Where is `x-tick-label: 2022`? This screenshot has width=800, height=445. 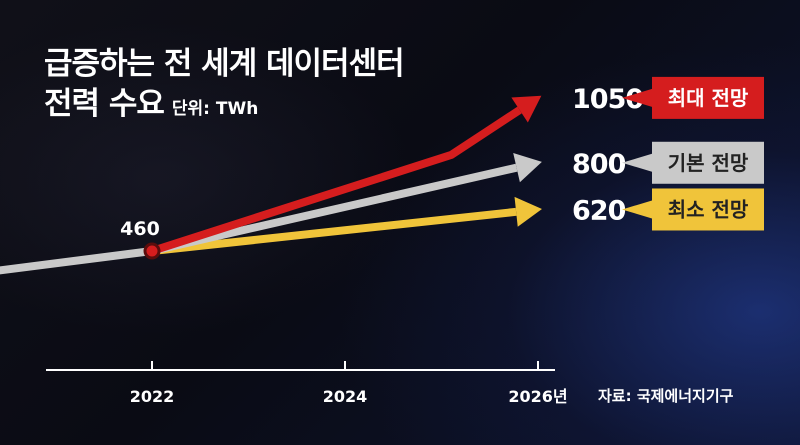 x-tick-label: 2022 is located at coordinates (152, 396).